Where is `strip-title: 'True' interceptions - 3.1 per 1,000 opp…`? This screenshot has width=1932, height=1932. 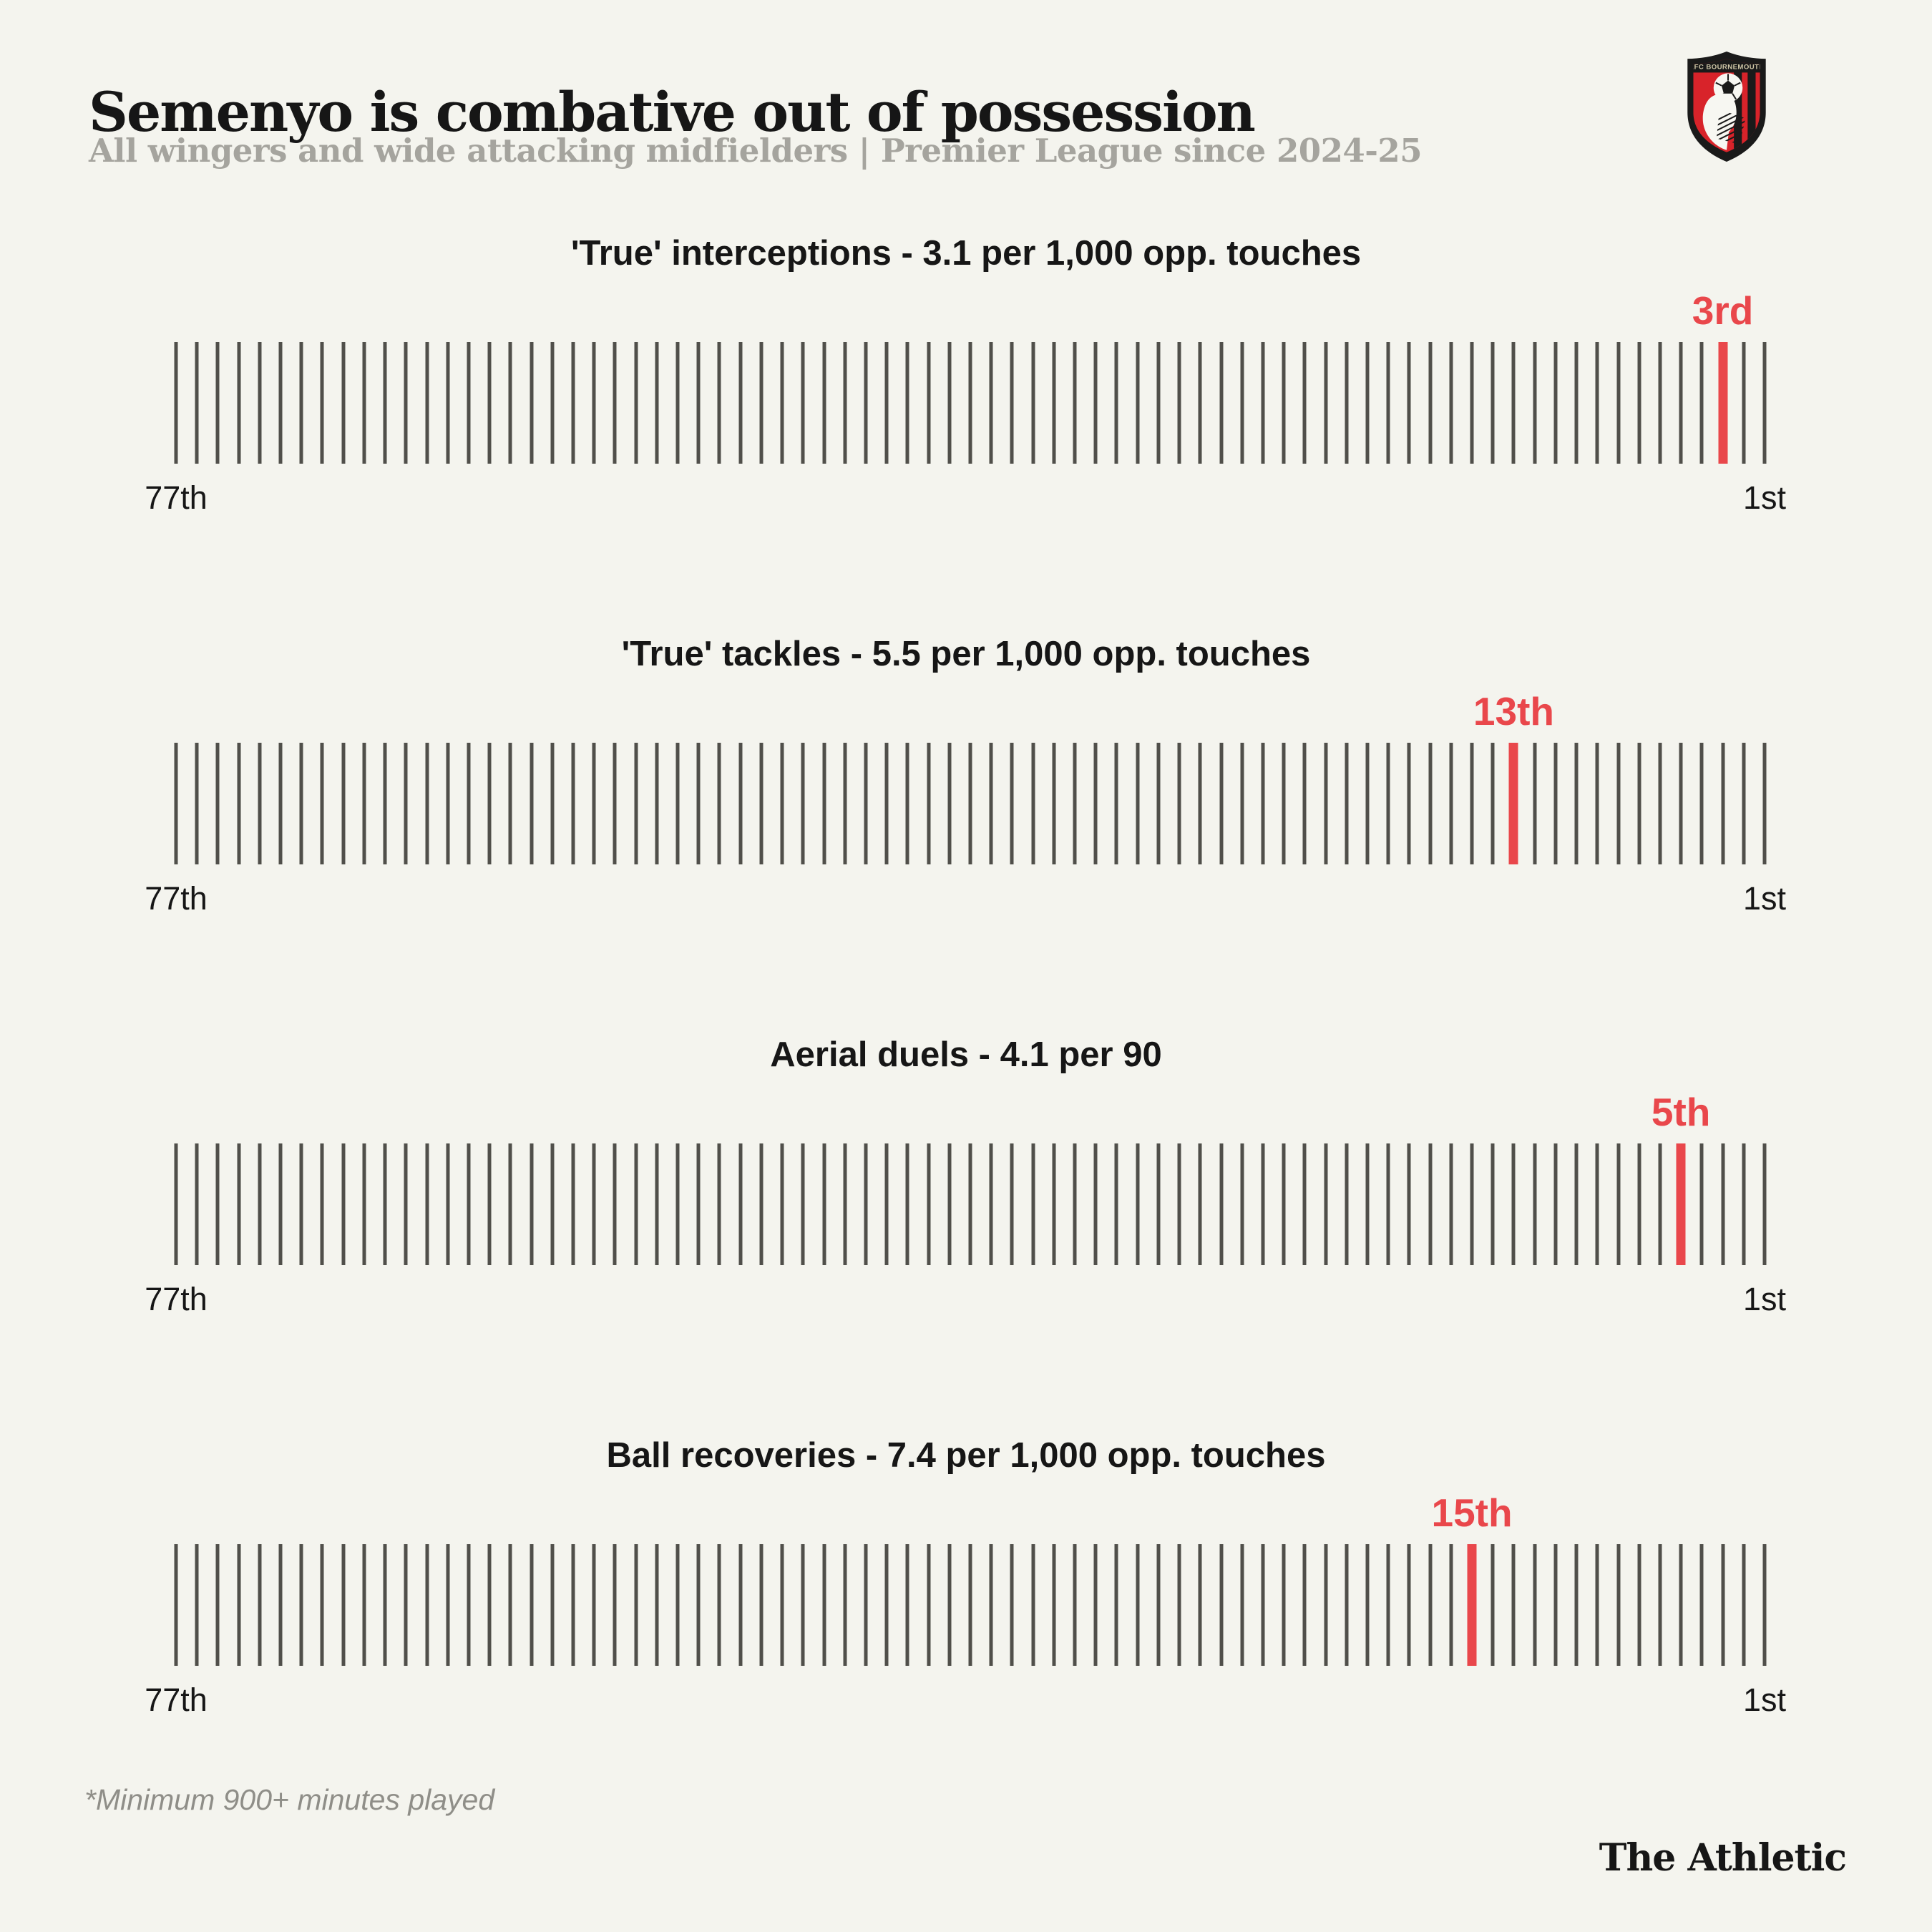 strip-title: 'True' interceptions - 3.1 per 1,000 opp… is located at coordinates (966, 253).